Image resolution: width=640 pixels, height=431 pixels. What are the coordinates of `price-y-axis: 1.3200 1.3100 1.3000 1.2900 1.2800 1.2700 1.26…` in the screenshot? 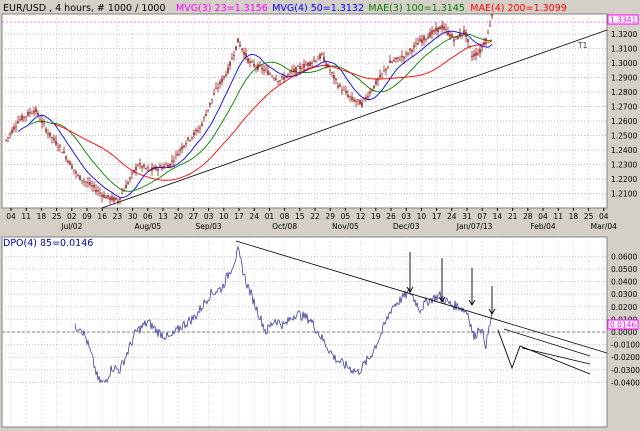 It's located at (624, 114).